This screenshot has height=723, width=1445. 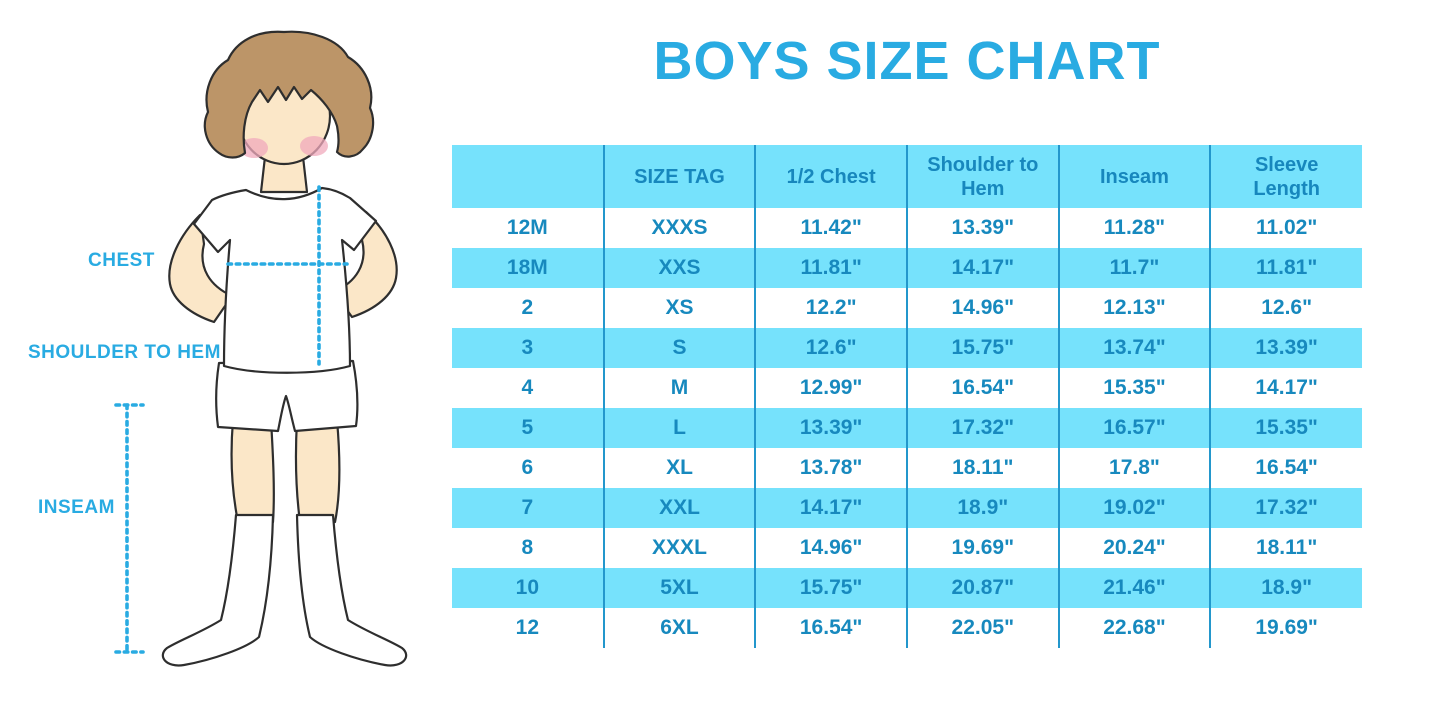 What do you see at coordinates (679, 548) in the screenshot?
I see `size-tag-cell: XXXL` at bounding box center [679, 548].